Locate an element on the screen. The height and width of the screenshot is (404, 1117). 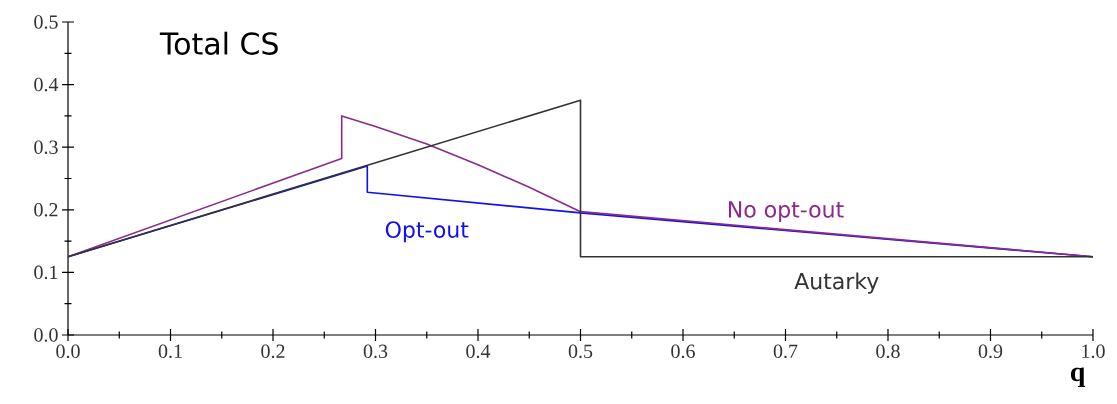
x-tick-label: 0.7 is located at coordinates (785, 351).